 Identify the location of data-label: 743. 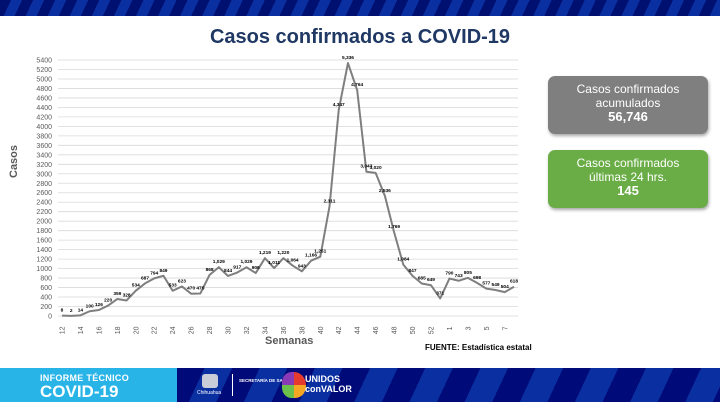
(459, 276).